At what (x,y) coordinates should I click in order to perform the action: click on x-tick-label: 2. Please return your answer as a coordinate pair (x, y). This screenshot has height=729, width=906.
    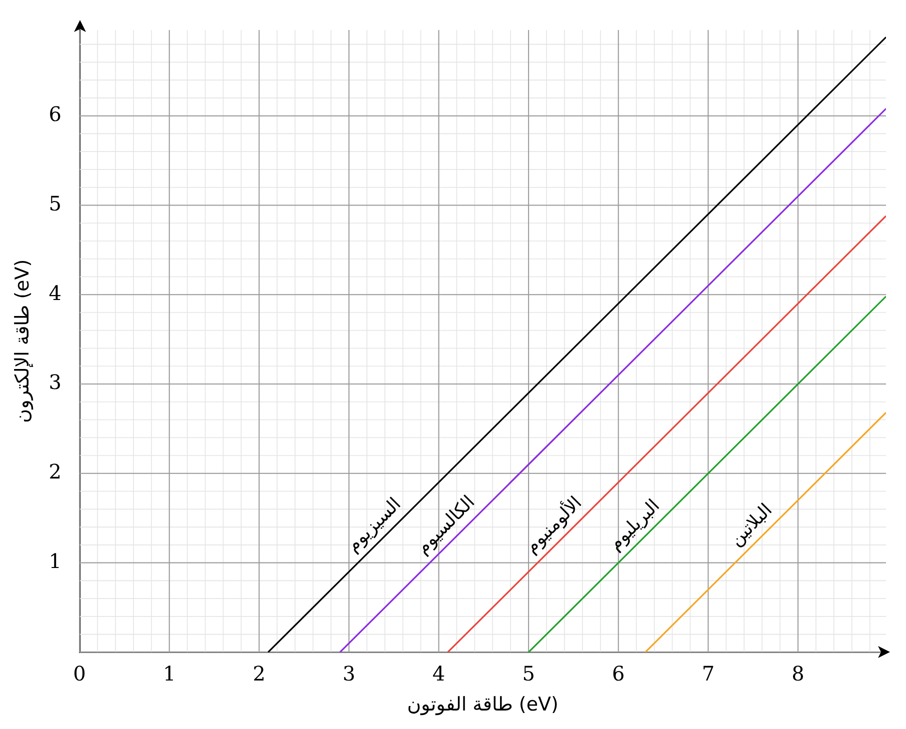
    Looking at the image, I should click on (259, 673).